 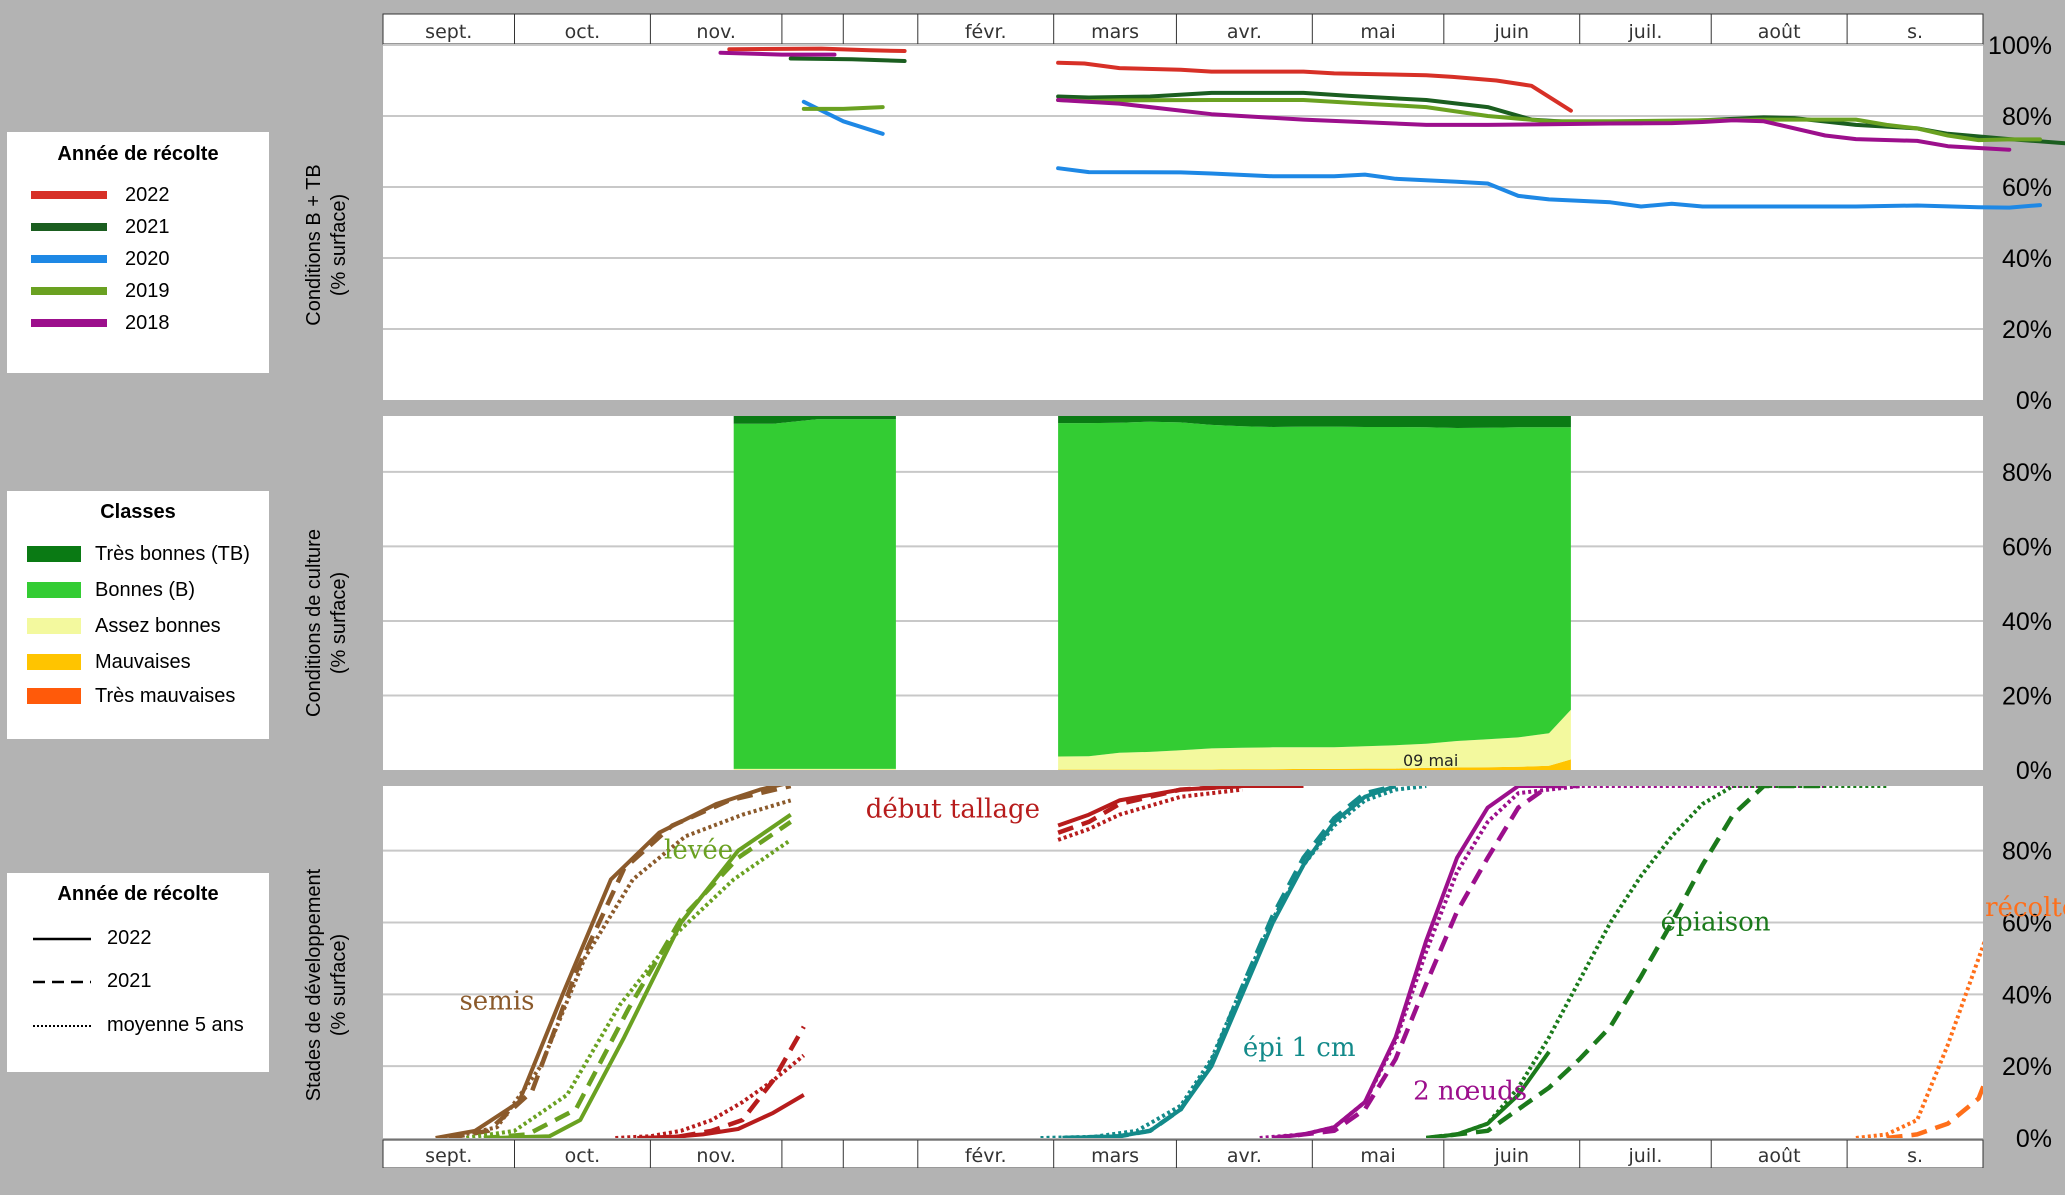 What do you see at coordinates (138, 555) in the screenshot?
I see `legend-item: Très bonnes (TB)` at bounding box center [138, 555].